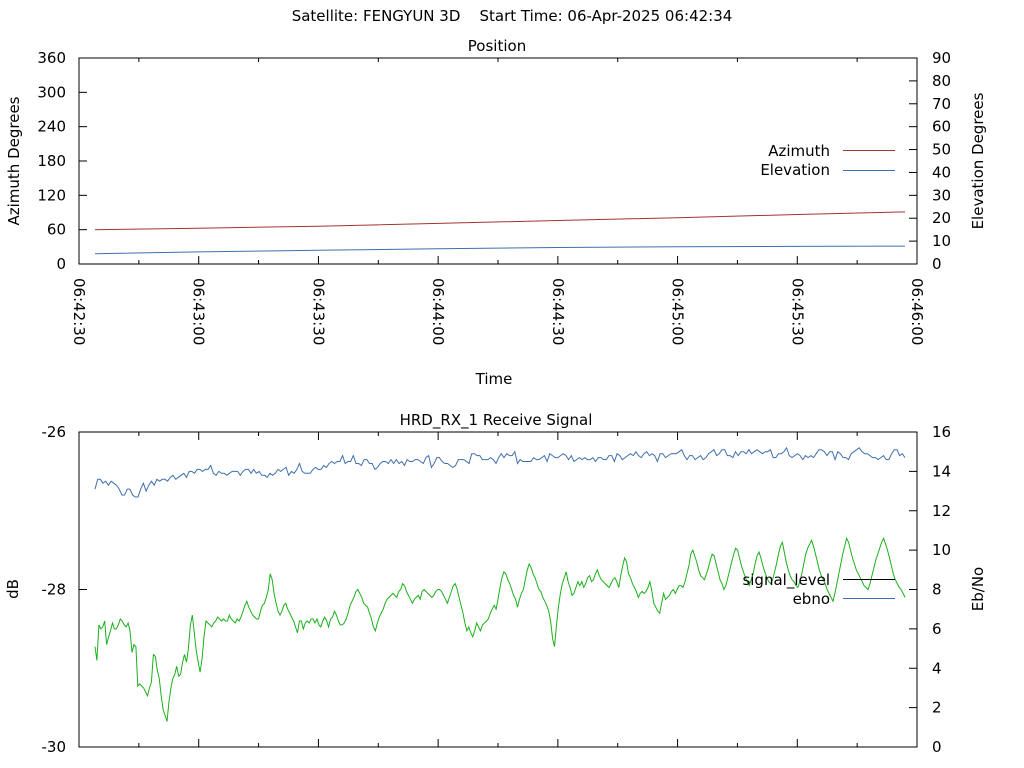  Describe the element at coordinates (941, 511) in the screenshot. I see `signal-ytick-right-label: 12` at that location.